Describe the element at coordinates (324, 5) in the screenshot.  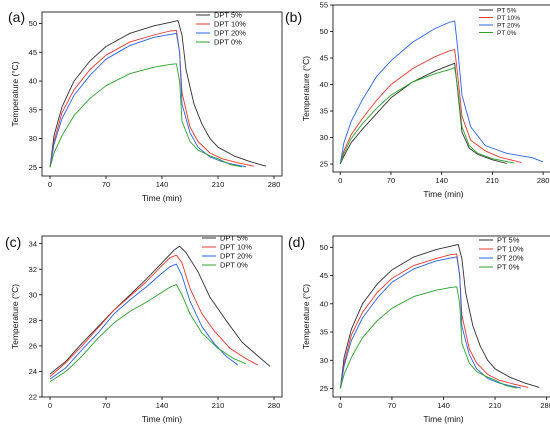
I see `y-tick-label: 55` at that location.